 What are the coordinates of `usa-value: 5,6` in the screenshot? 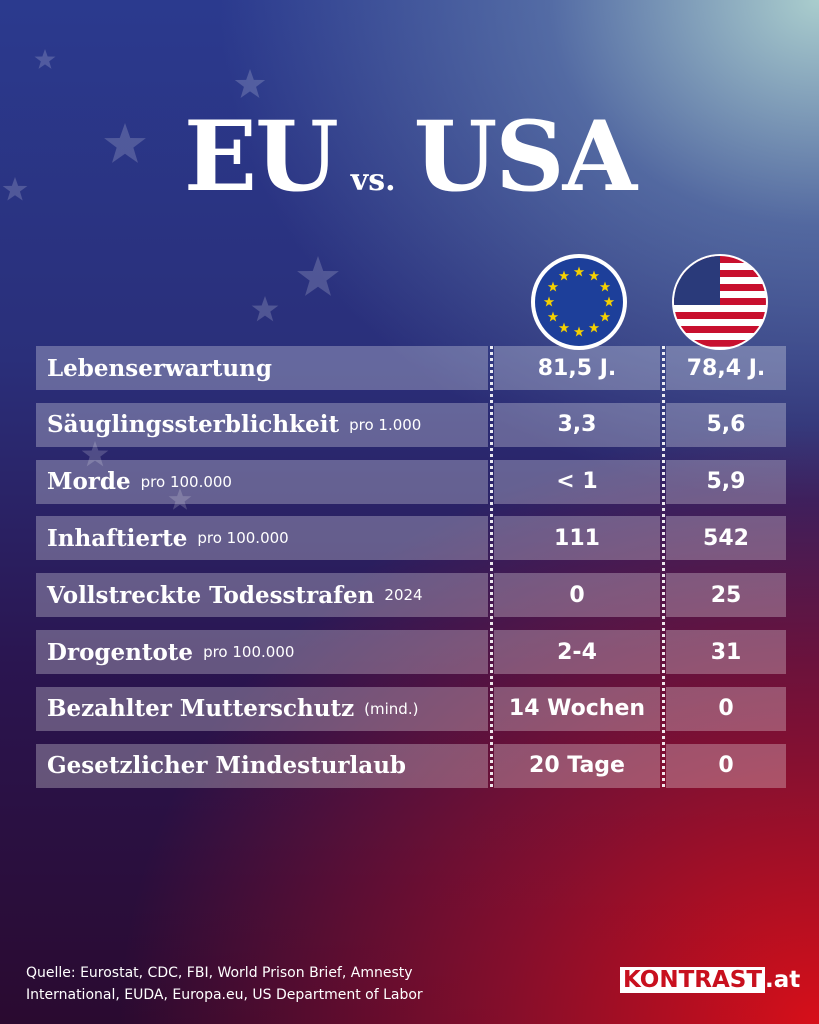 It's located at (726, 424).